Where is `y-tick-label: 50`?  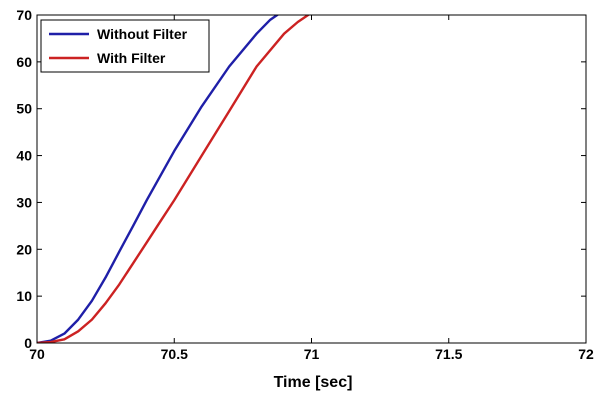 y-tick-label: 50 is located at coordinates (24, 109).